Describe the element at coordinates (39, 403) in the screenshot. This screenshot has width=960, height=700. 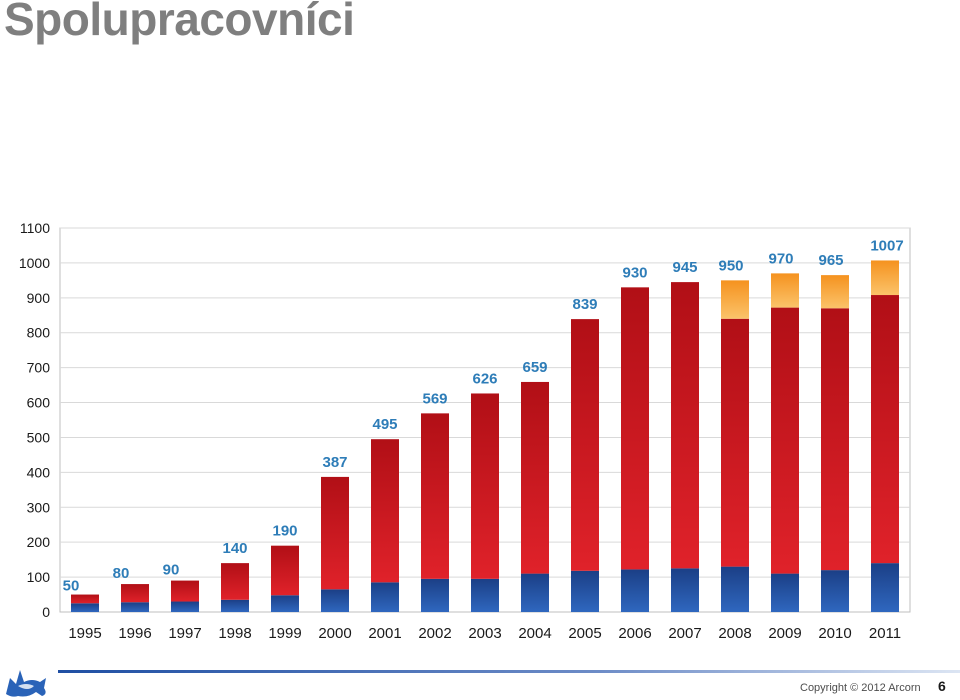
I see `y-tick-label: 600` at that location.